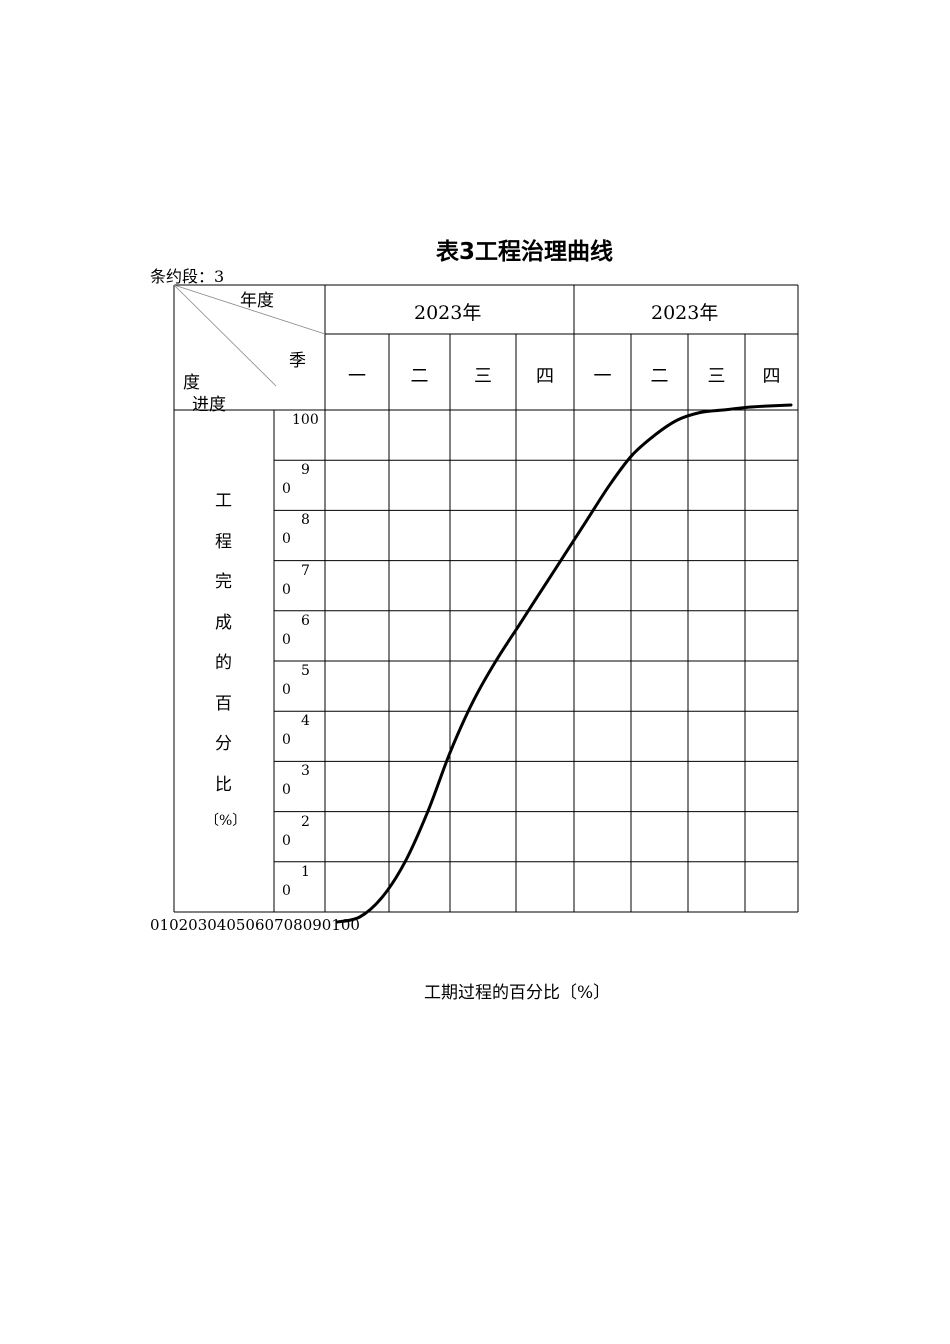 This screenshot has height=1344, width=950. Describe the element at coordinates (305, 520) in the screenshot. I see `y-tick-3-upper: 8` at that location.